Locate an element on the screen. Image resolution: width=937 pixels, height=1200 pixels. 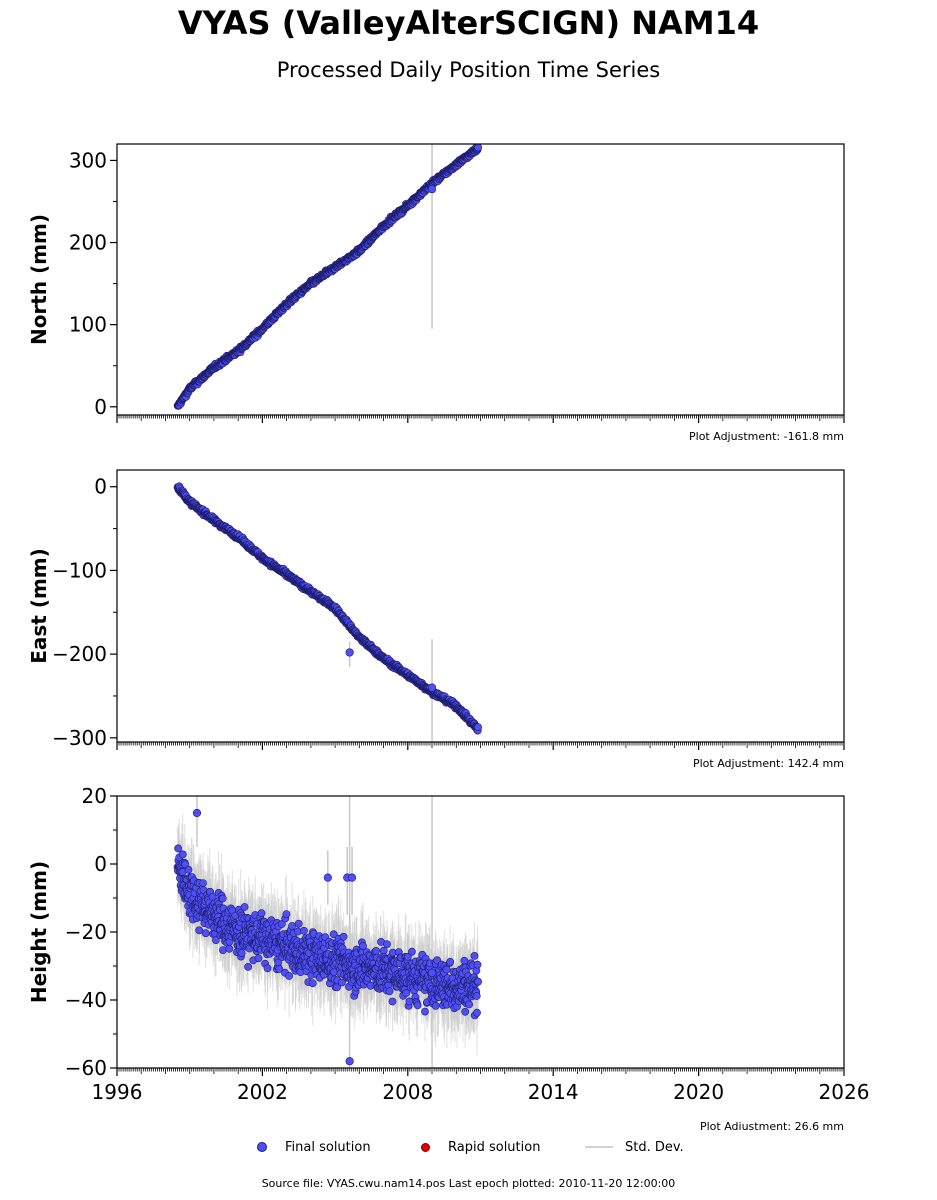
chart-title: VYAS (ValleyAlterSCIGN) NAM14 is located at coordinates (468, 23).